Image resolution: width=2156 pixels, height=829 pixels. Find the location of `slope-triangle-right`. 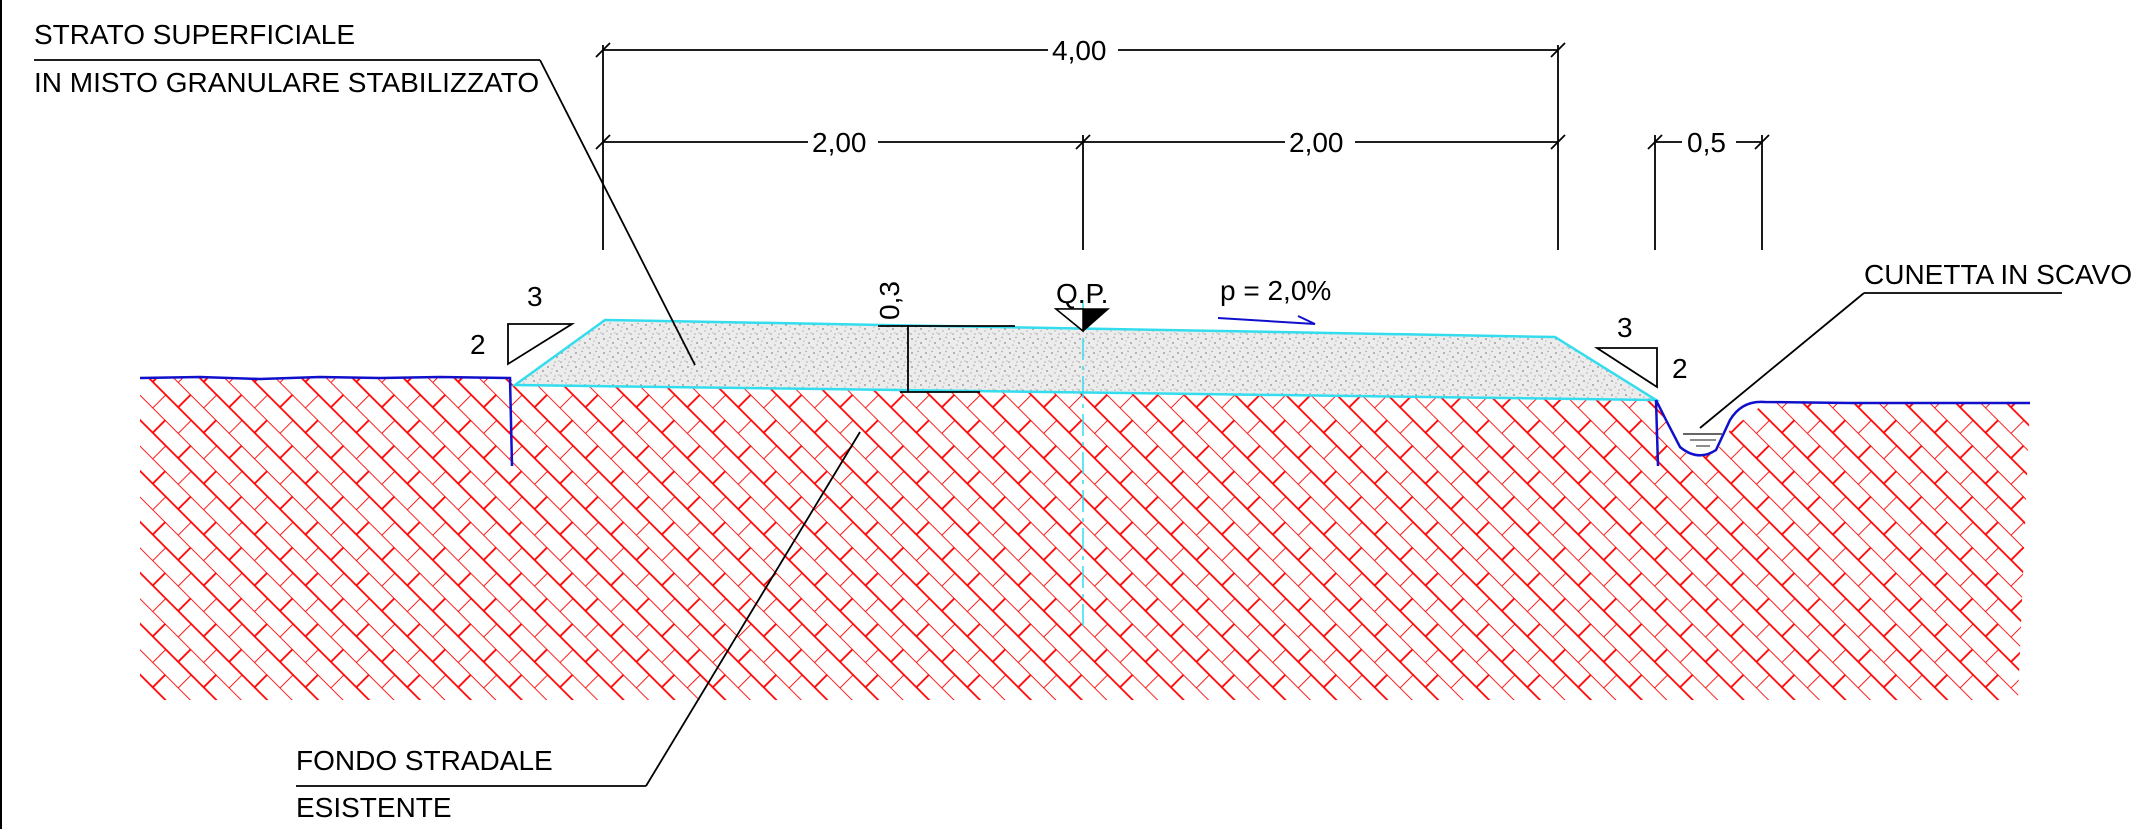

slope-triangle-right is located at coordinates (1625, 368).